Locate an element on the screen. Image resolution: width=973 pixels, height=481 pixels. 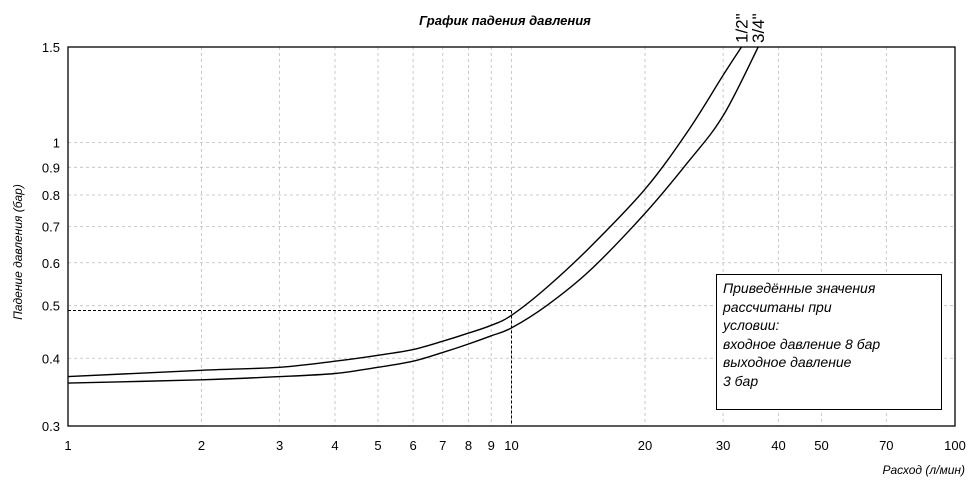
series-label: 1/2" is located at coordinates (742, 28).